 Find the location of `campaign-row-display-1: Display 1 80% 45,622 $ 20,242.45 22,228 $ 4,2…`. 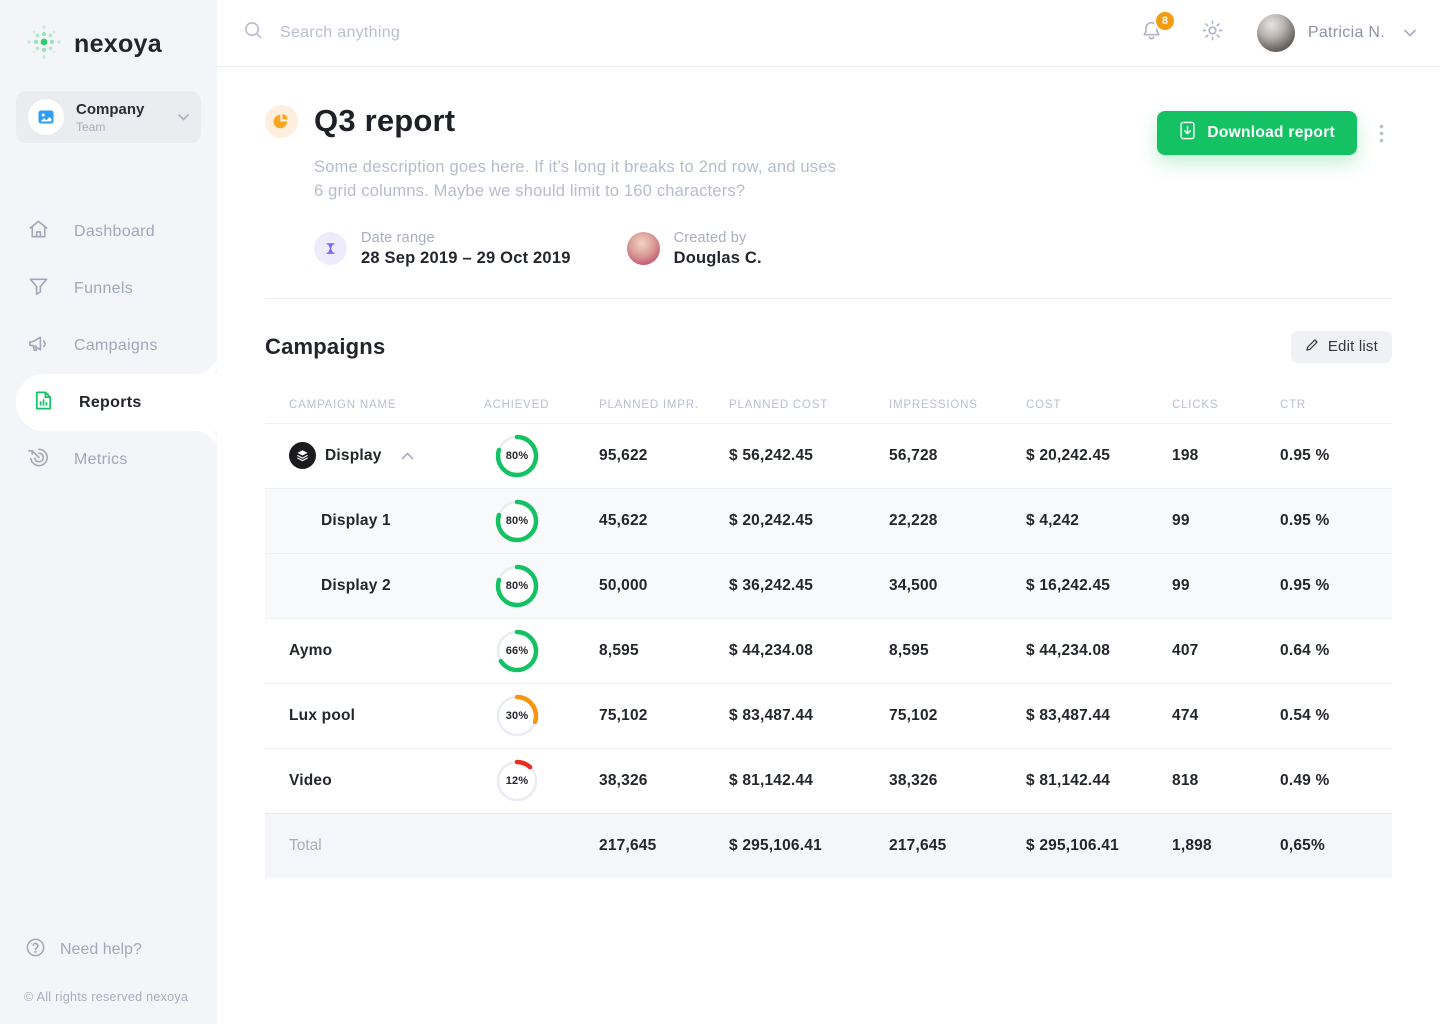

campaign-row-display-1: Display 1 80% 45,622 $ 20,242.45 22,228 $ 4,2… is located at coordinates (828, 520).